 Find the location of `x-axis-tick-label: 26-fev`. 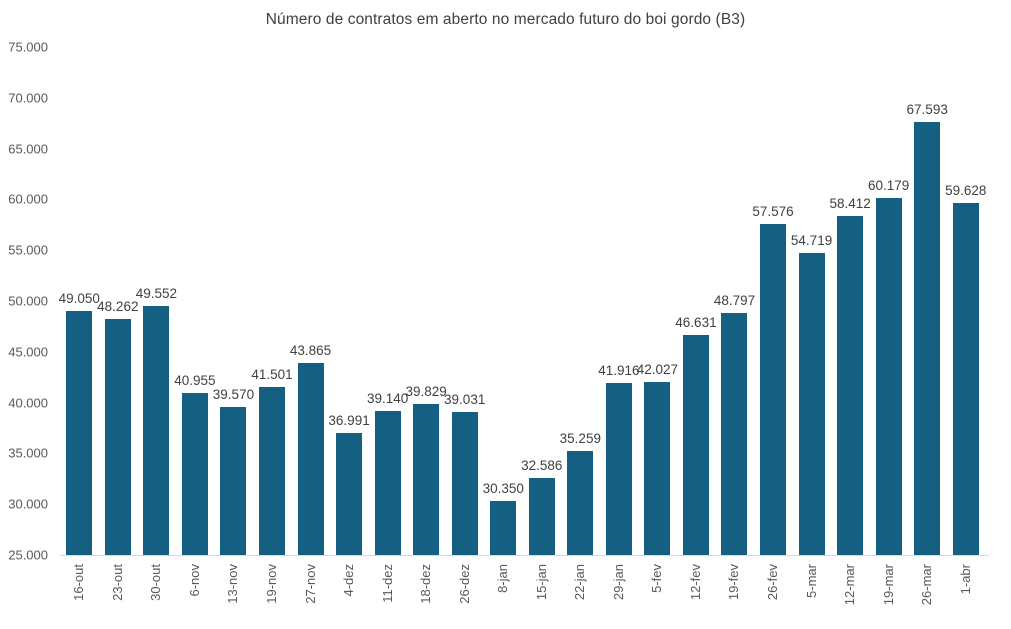

x-axis-tick-label: 26-fev is located at coordinates (773, 582).